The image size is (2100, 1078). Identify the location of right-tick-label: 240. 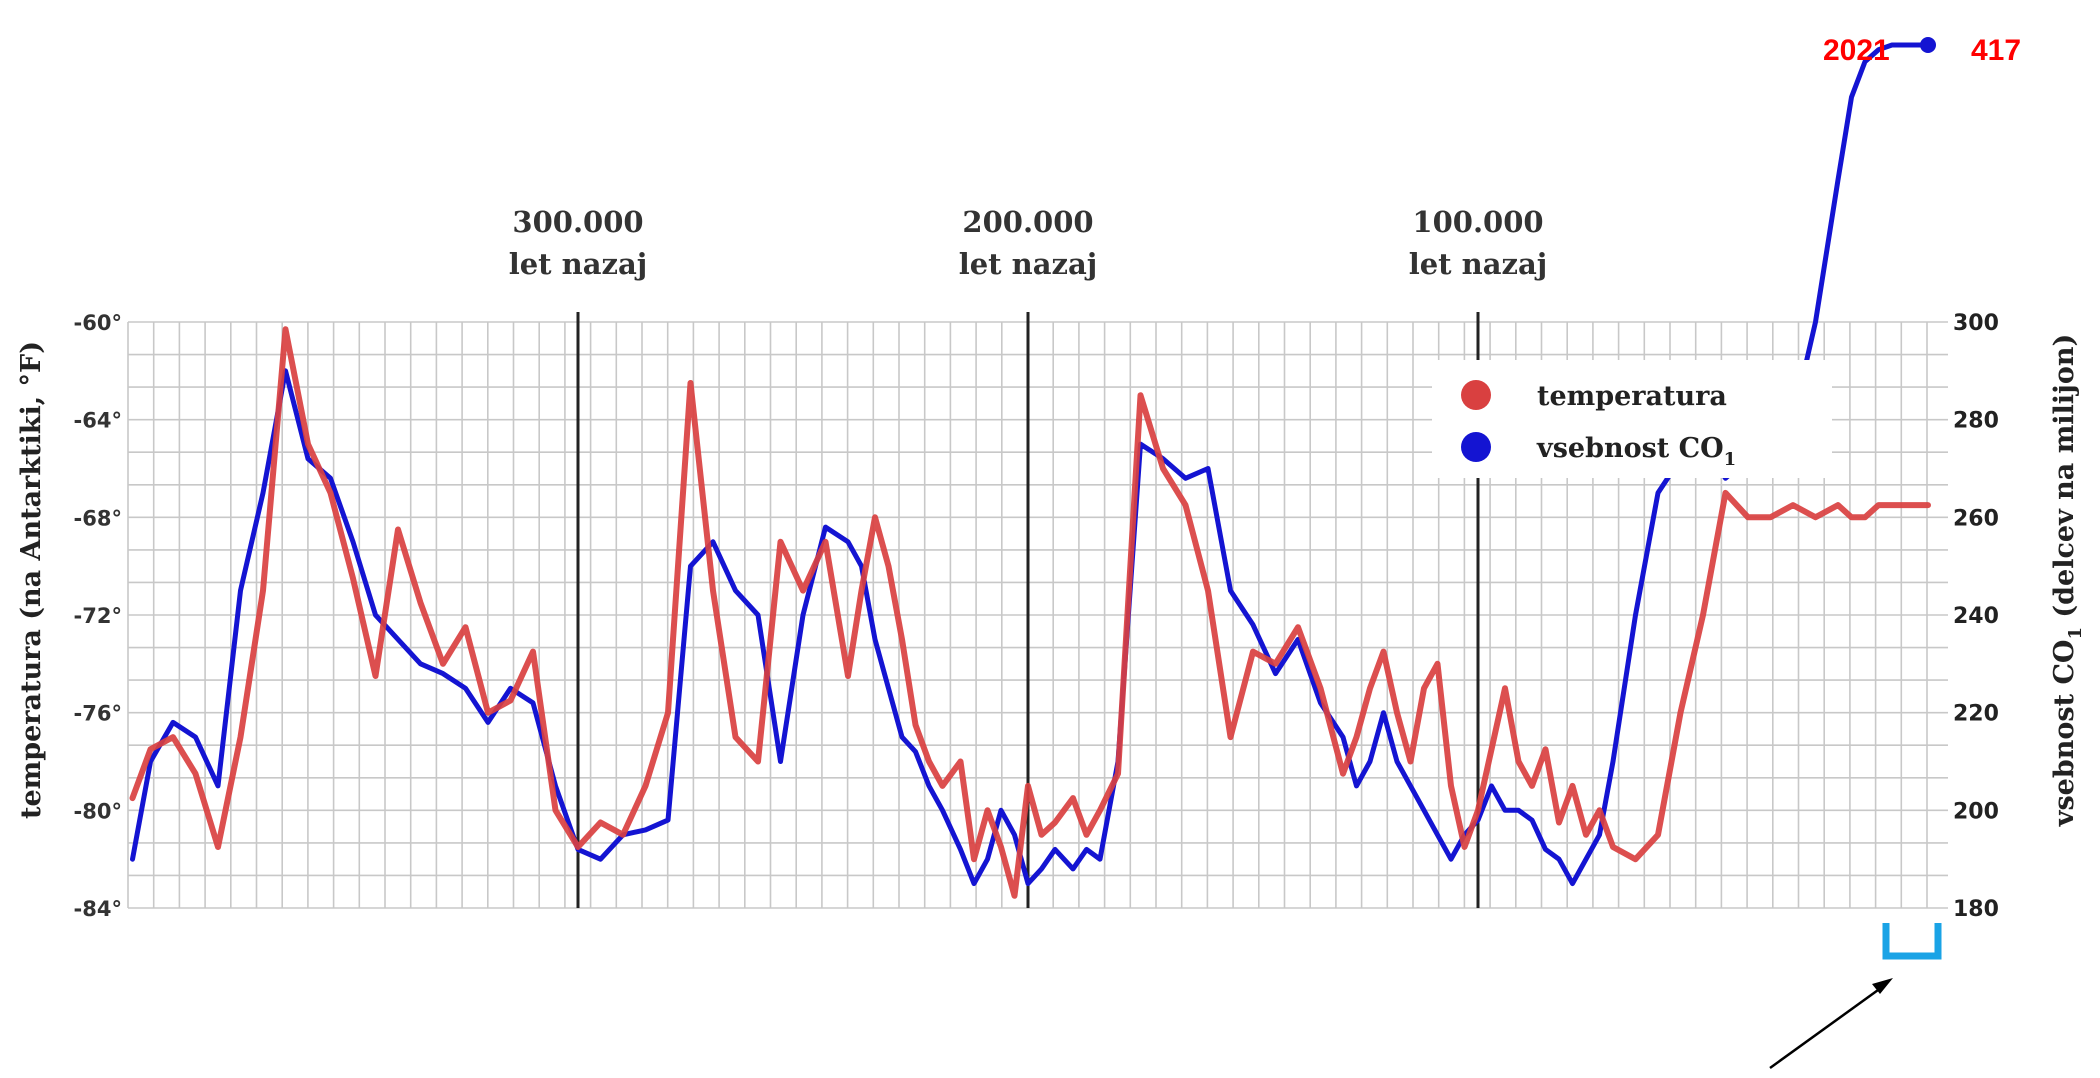
(1976, 616).